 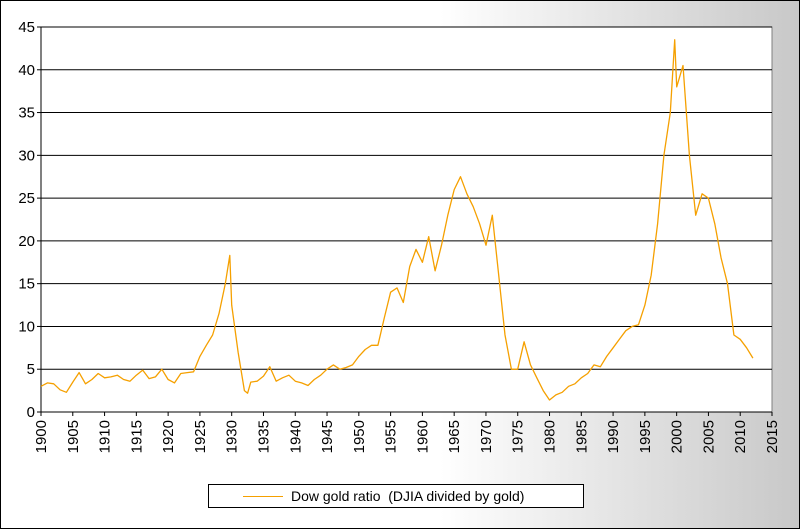 I want to click on x-tick-label: 1970, so click(x=486, y=436).